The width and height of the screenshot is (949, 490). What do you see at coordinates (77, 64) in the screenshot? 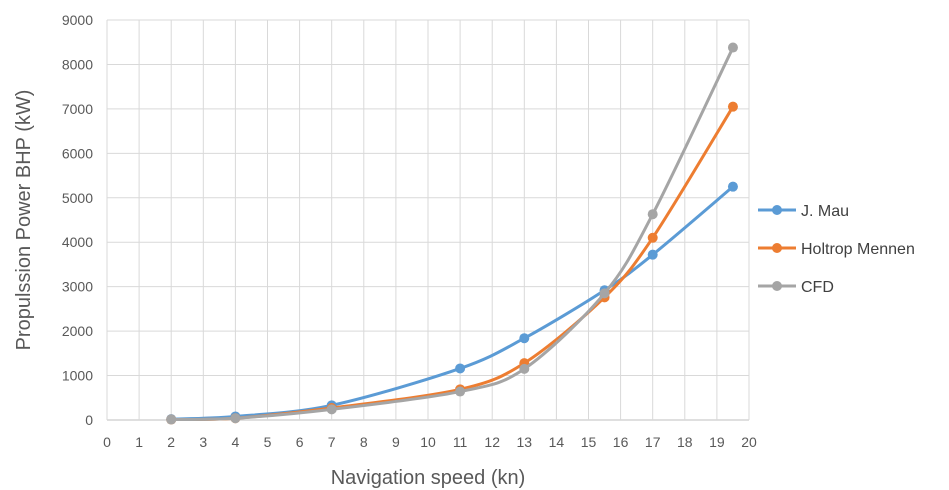
I see `y-tick-label: 8000` at bounding box center [77, 64].